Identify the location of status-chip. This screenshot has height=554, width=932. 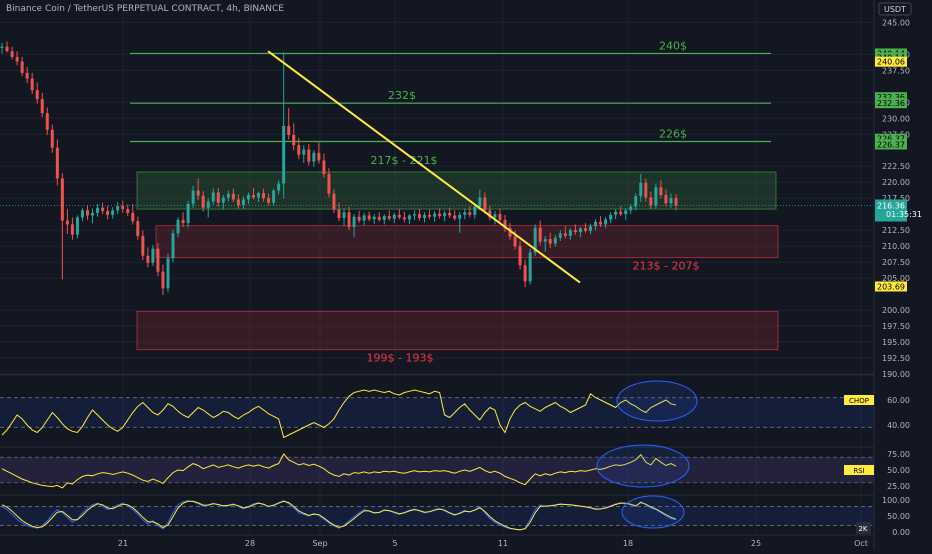
(863, 528).